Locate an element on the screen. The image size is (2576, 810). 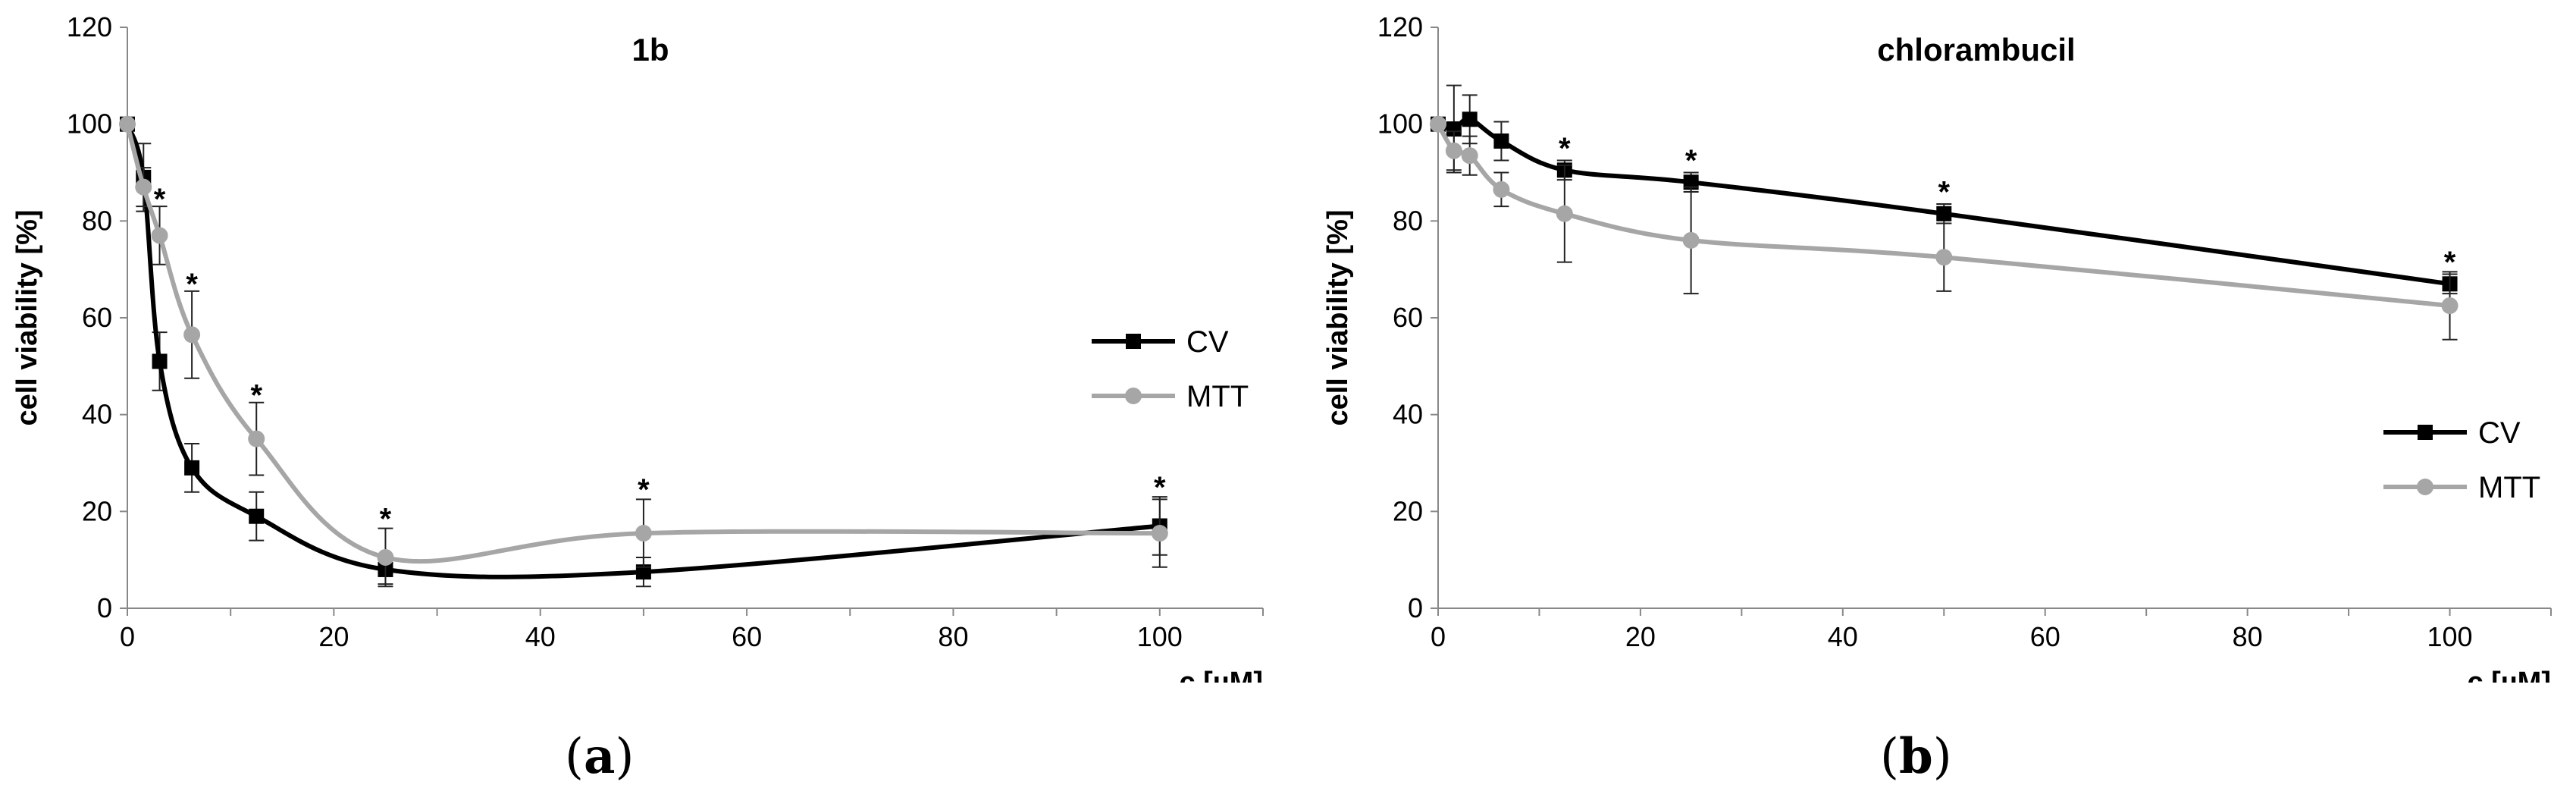
chart-title: 1b is located at coordinates (650, 50).